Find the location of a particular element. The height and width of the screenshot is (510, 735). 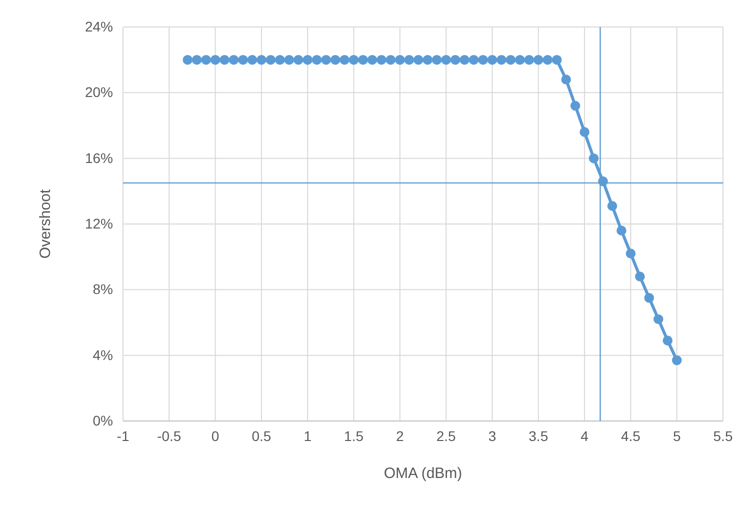

y-tick-label: 12% is located at coordinates (98, 223).